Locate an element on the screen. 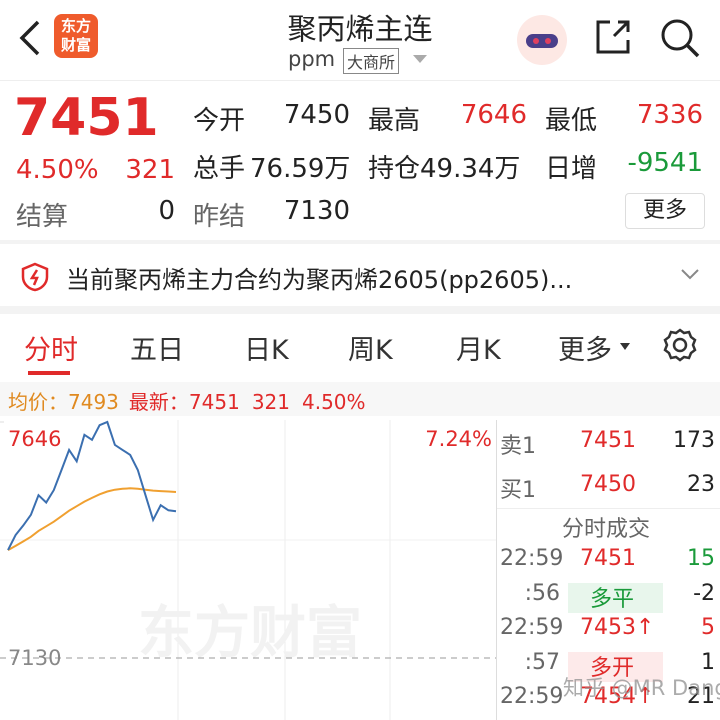  info-change-pct: 4.50% is located at coordinates (334, 402).